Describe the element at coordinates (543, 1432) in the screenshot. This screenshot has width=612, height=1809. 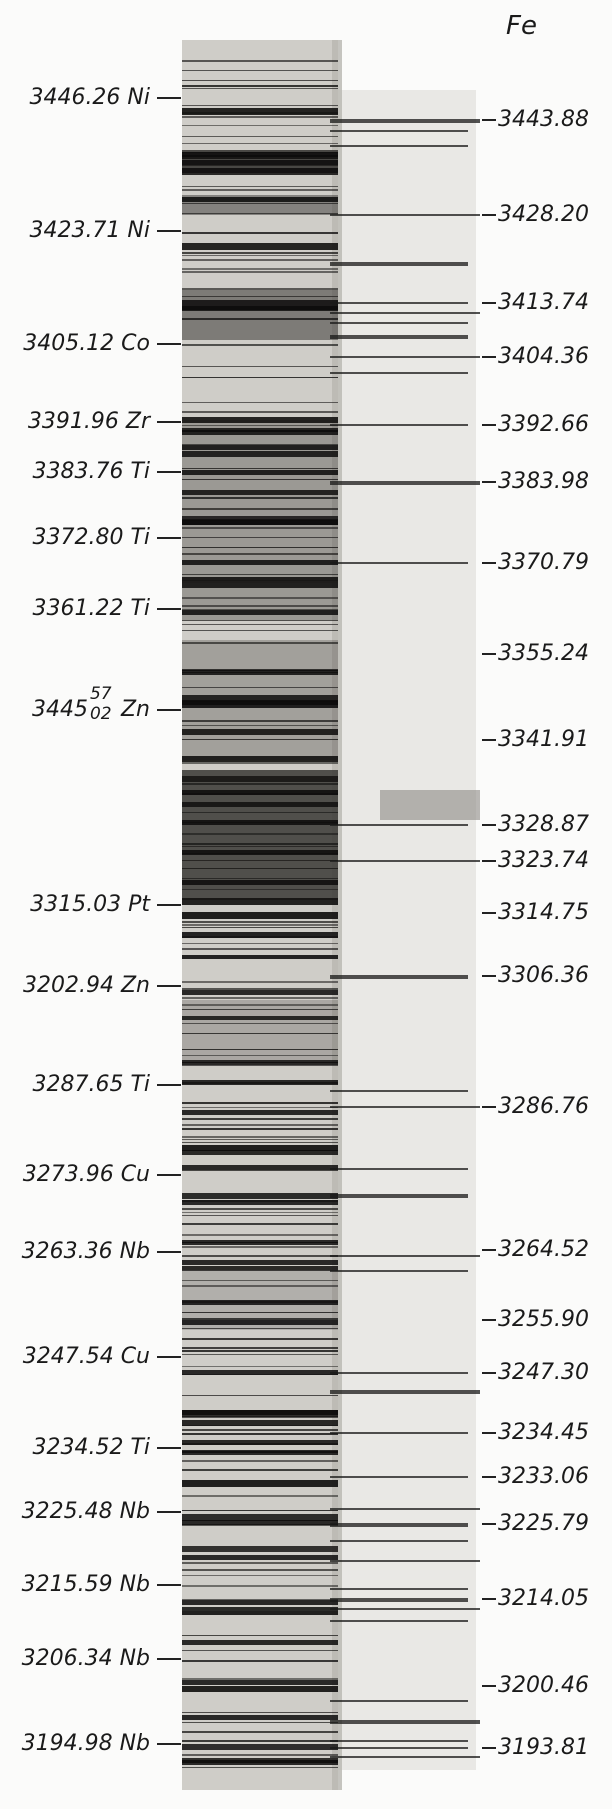
I see `right-label-r18: 3234.45` at that location.